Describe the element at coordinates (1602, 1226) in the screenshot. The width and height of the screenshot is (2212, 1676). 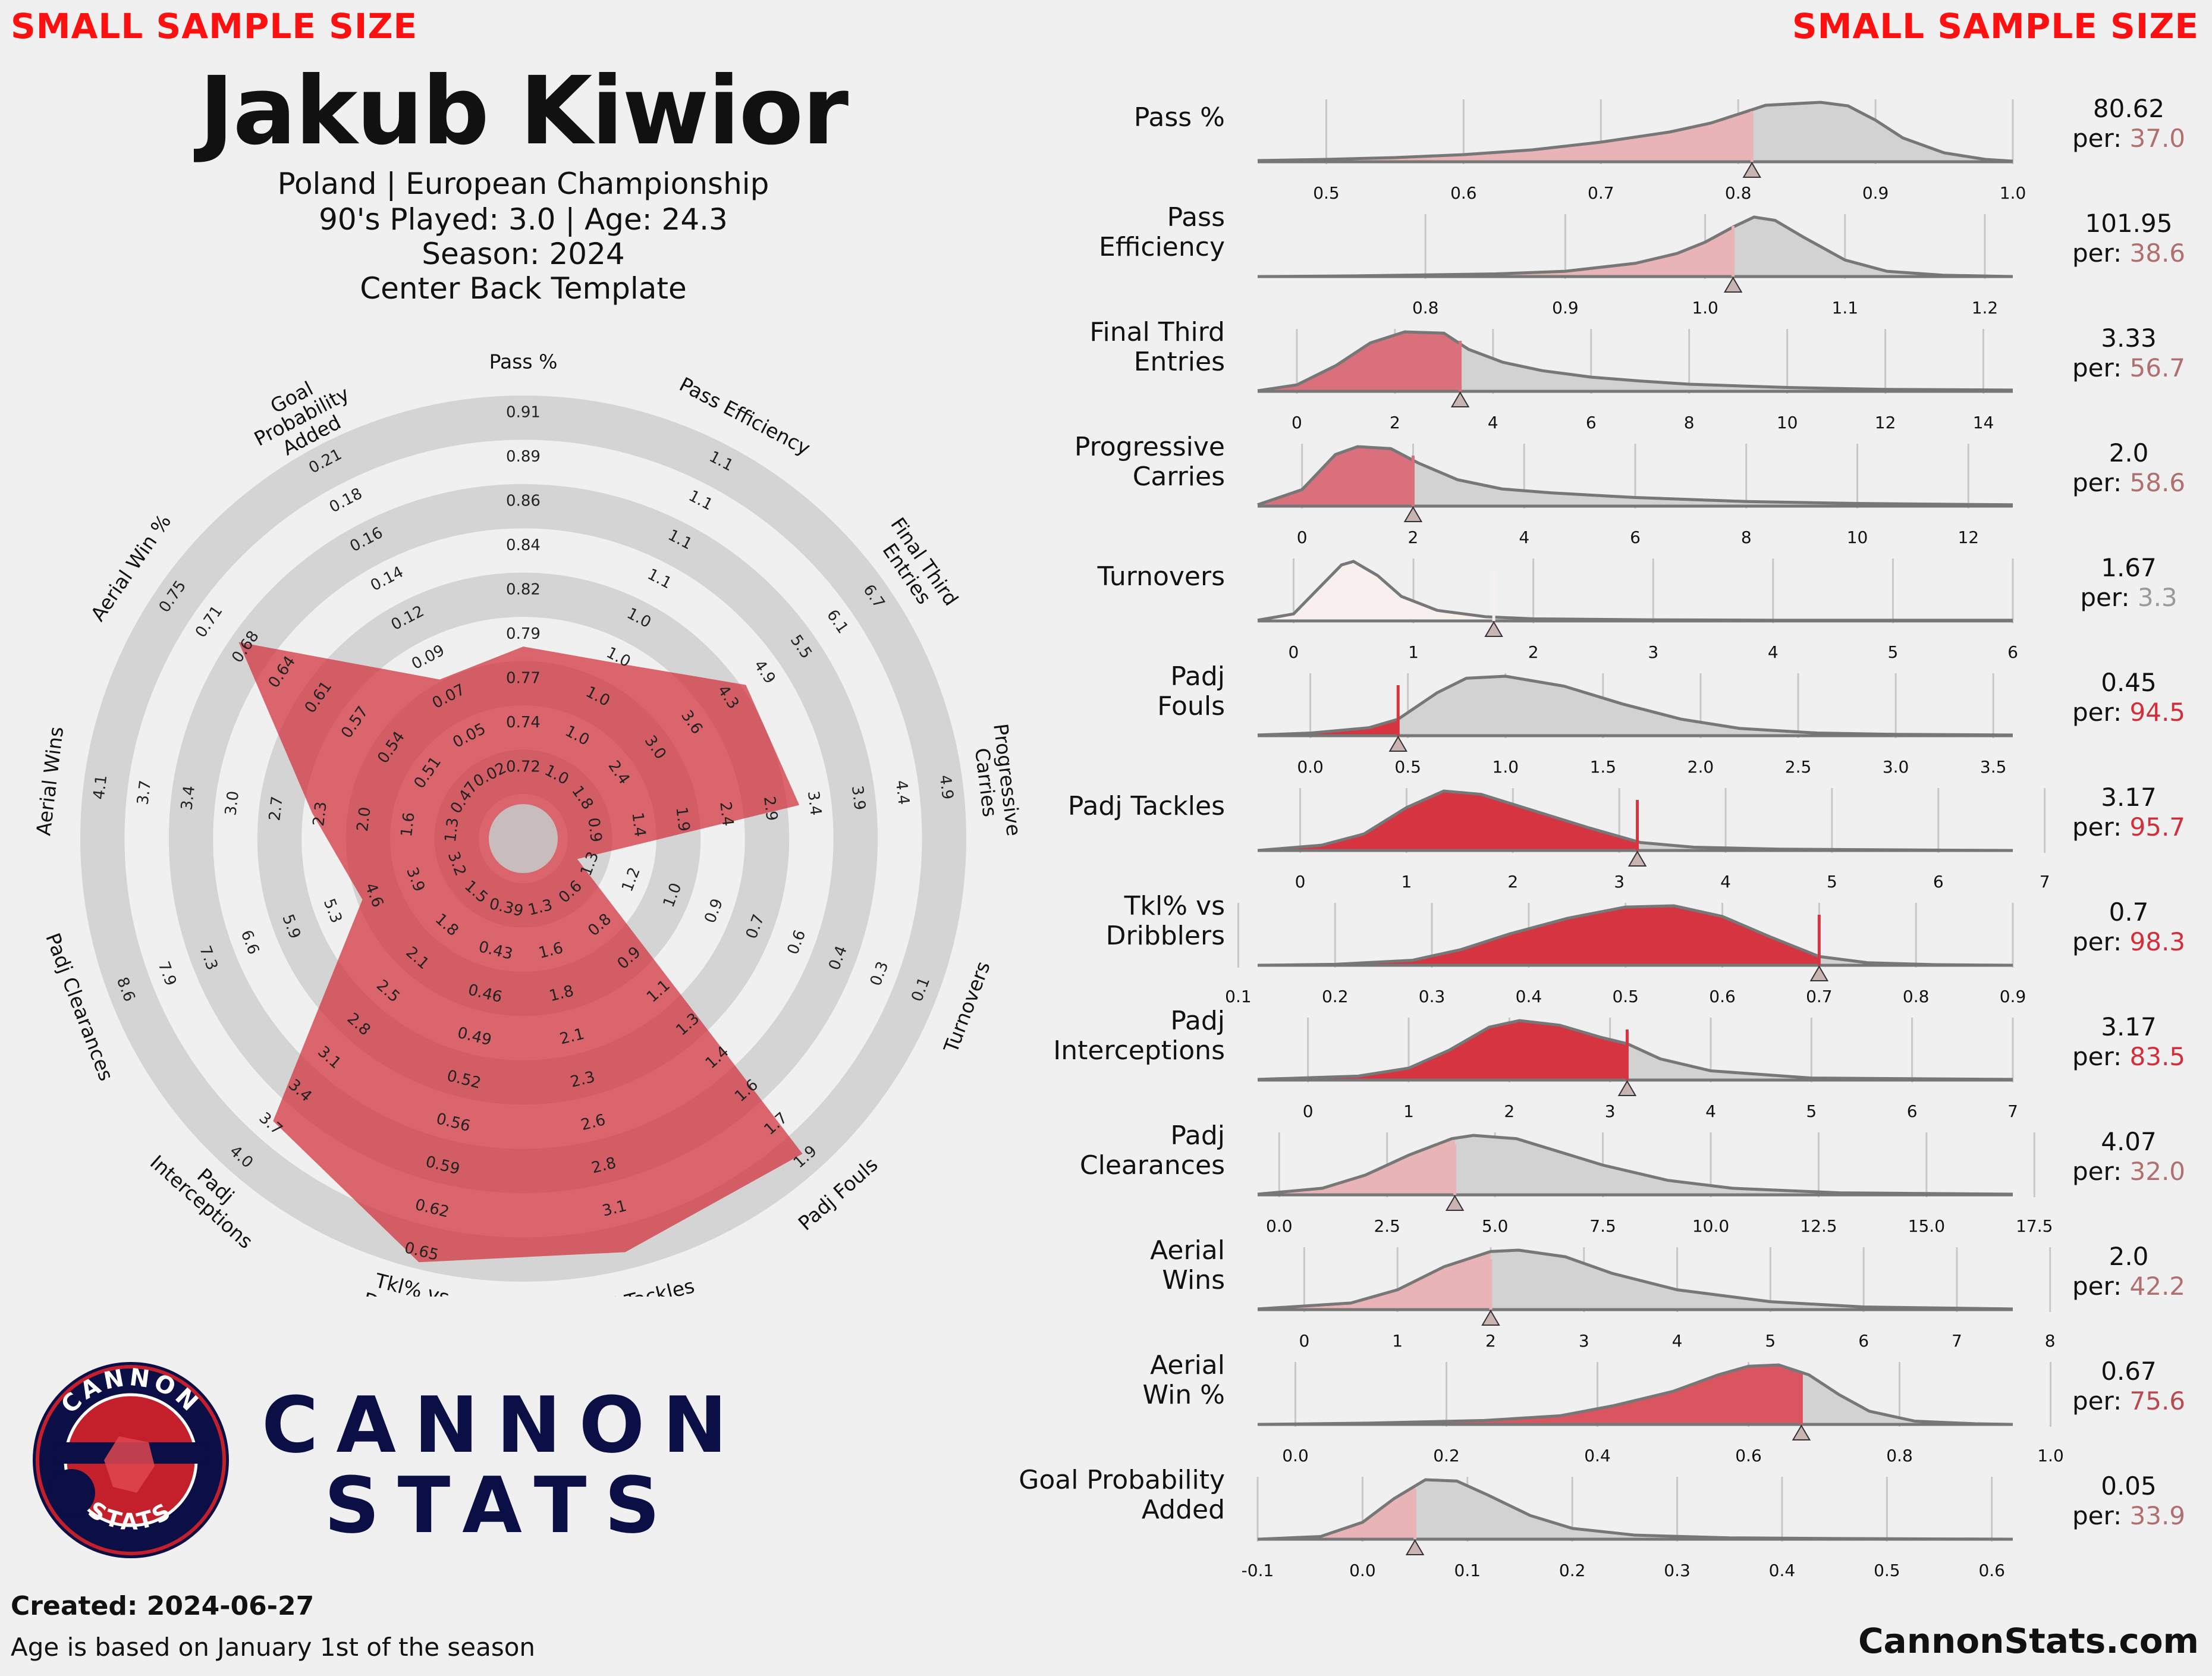
I see `dist-tick-label: 7.5` at that location.